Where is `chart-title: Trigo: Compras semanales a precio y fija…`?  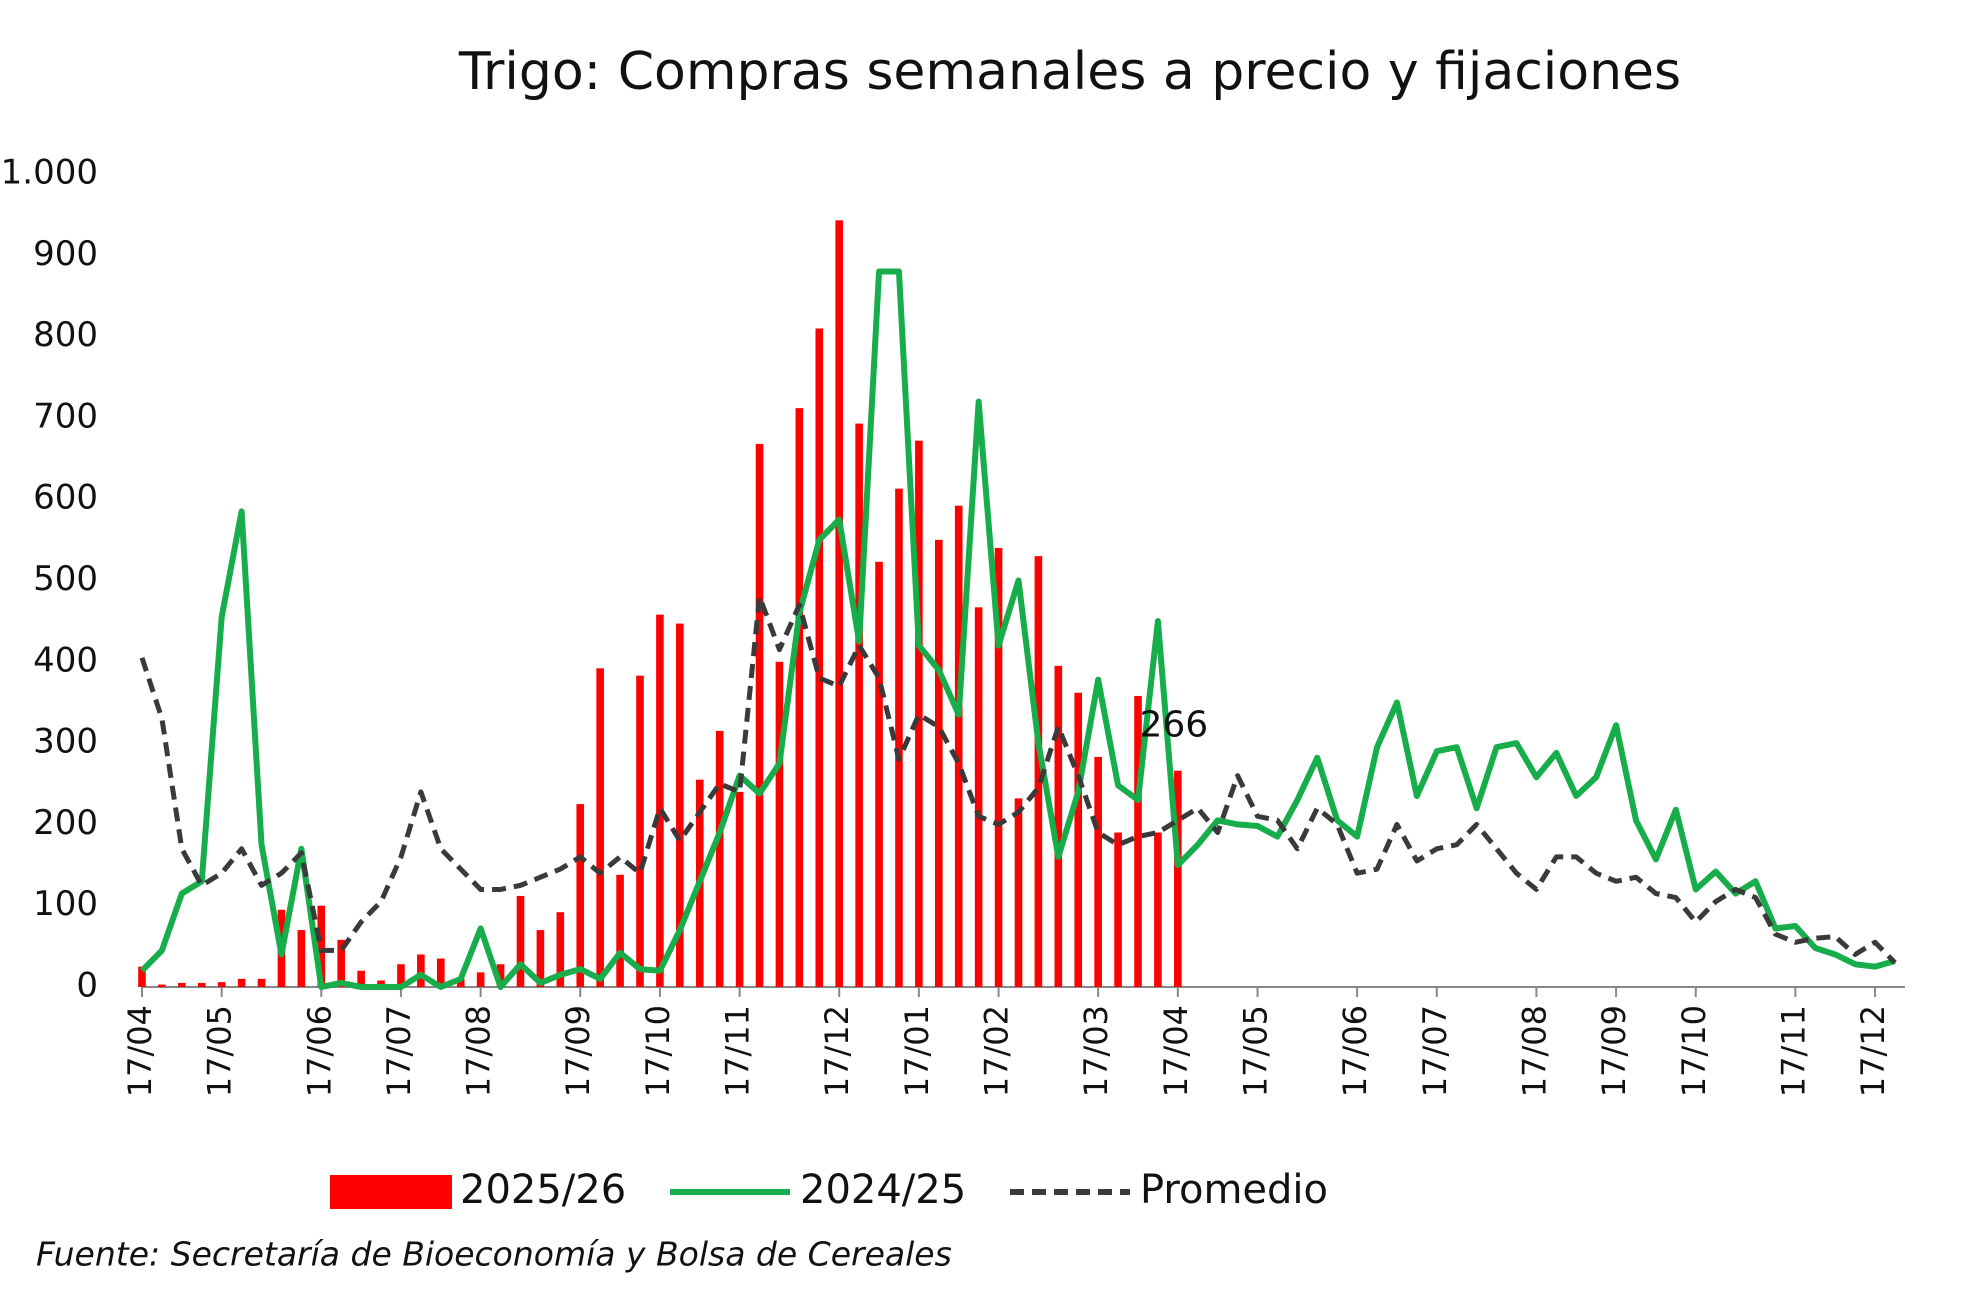
chart-title: Trigo: Compras semanales a precio y fija… is located at coordinates (1069, 72).